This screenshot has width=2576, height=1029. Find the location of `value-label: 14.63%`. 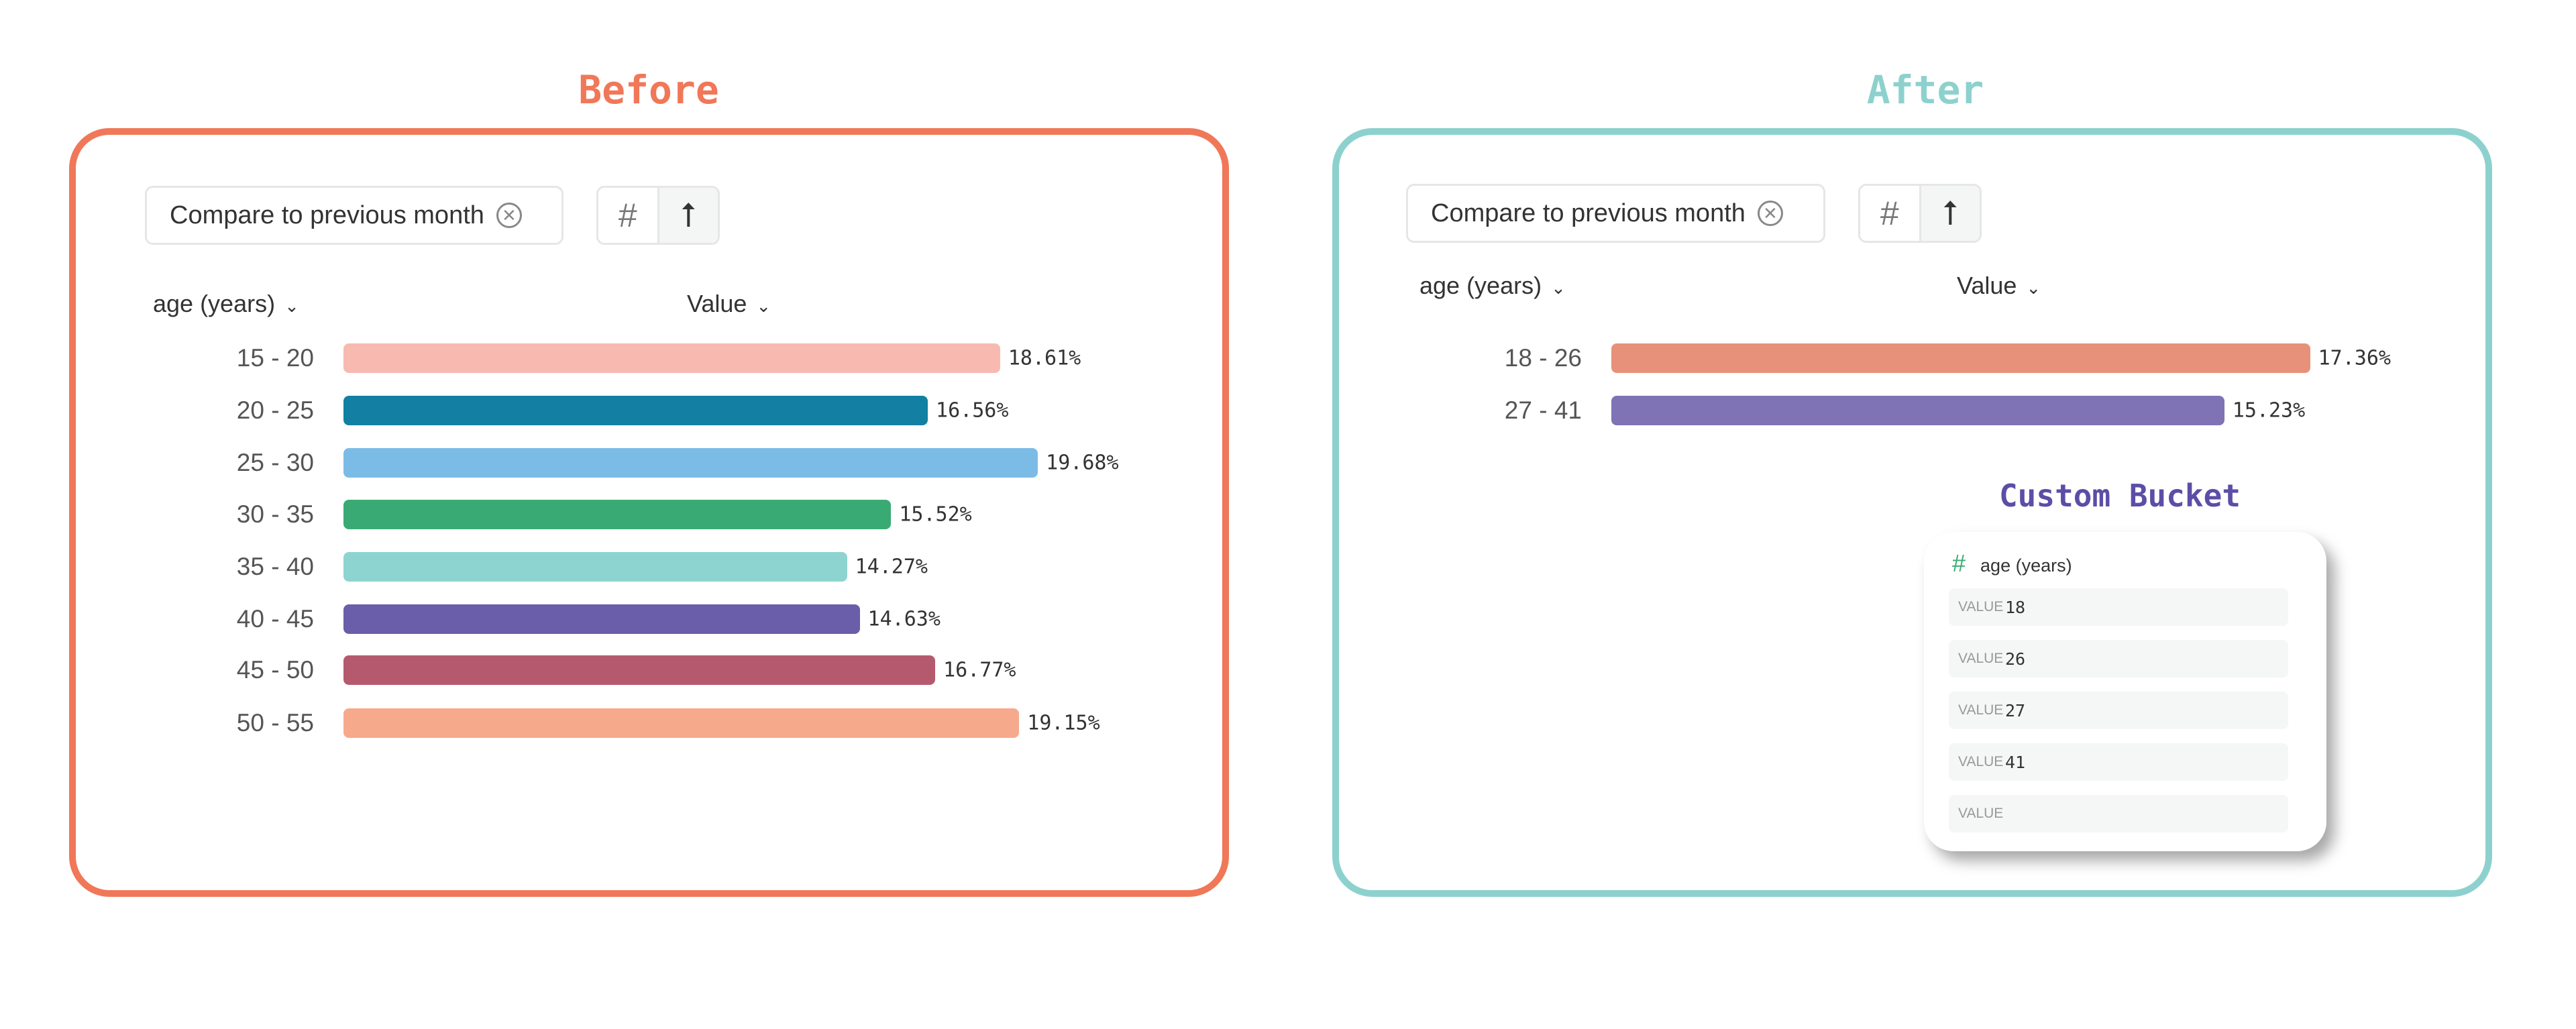

value-label: 14.63% is located at coordinates (904, 619).